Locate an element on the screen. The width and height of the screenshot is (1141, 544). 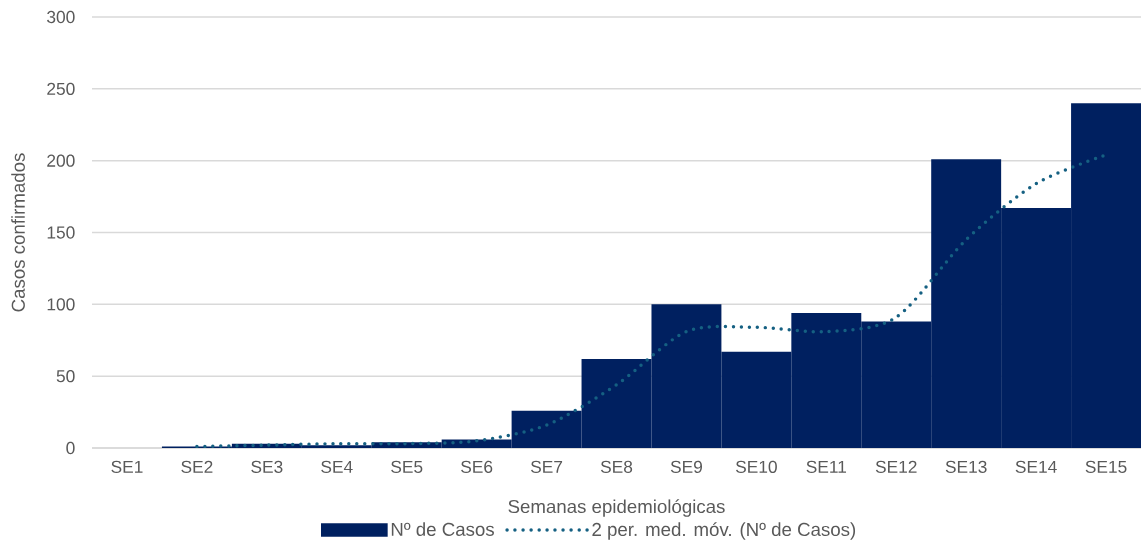
x-tick-label: SE10 is located at coordinates (756, 466).